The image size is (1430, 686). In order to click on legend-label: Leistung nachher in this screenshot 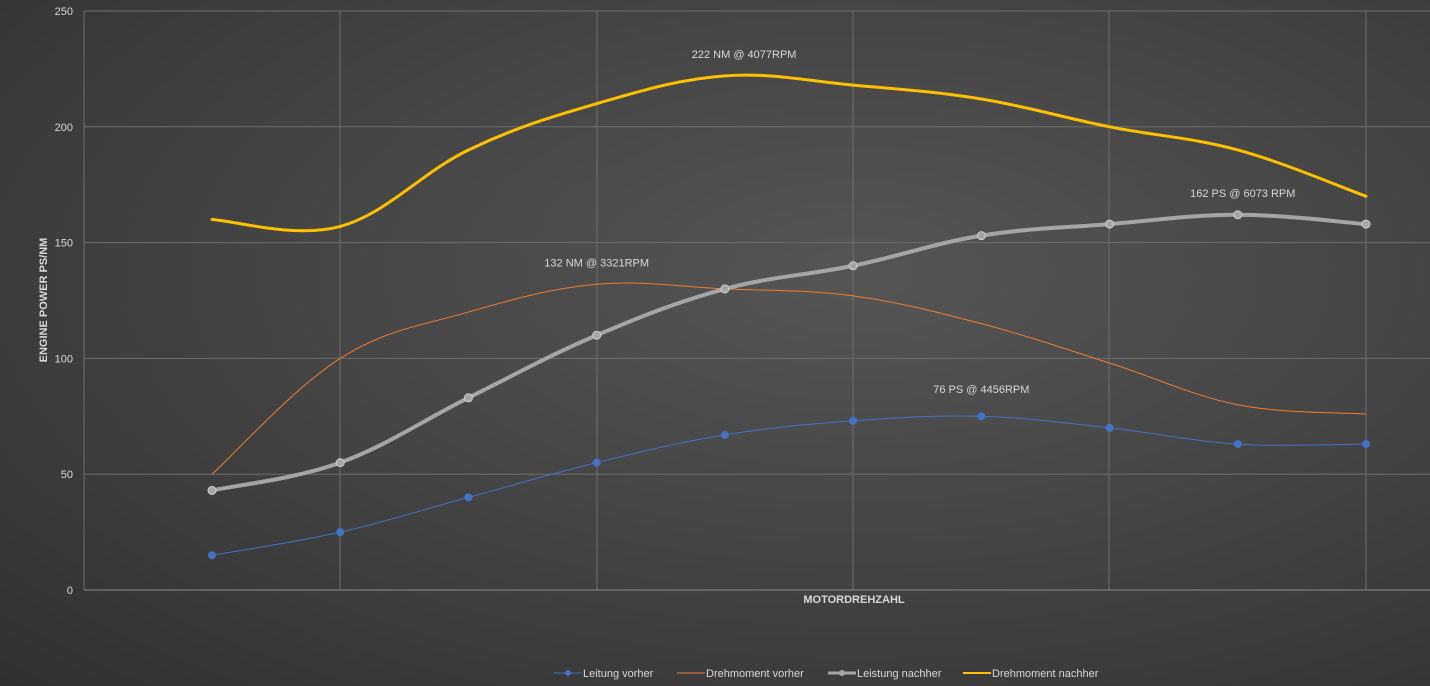, I will do `click(899, 674)`.